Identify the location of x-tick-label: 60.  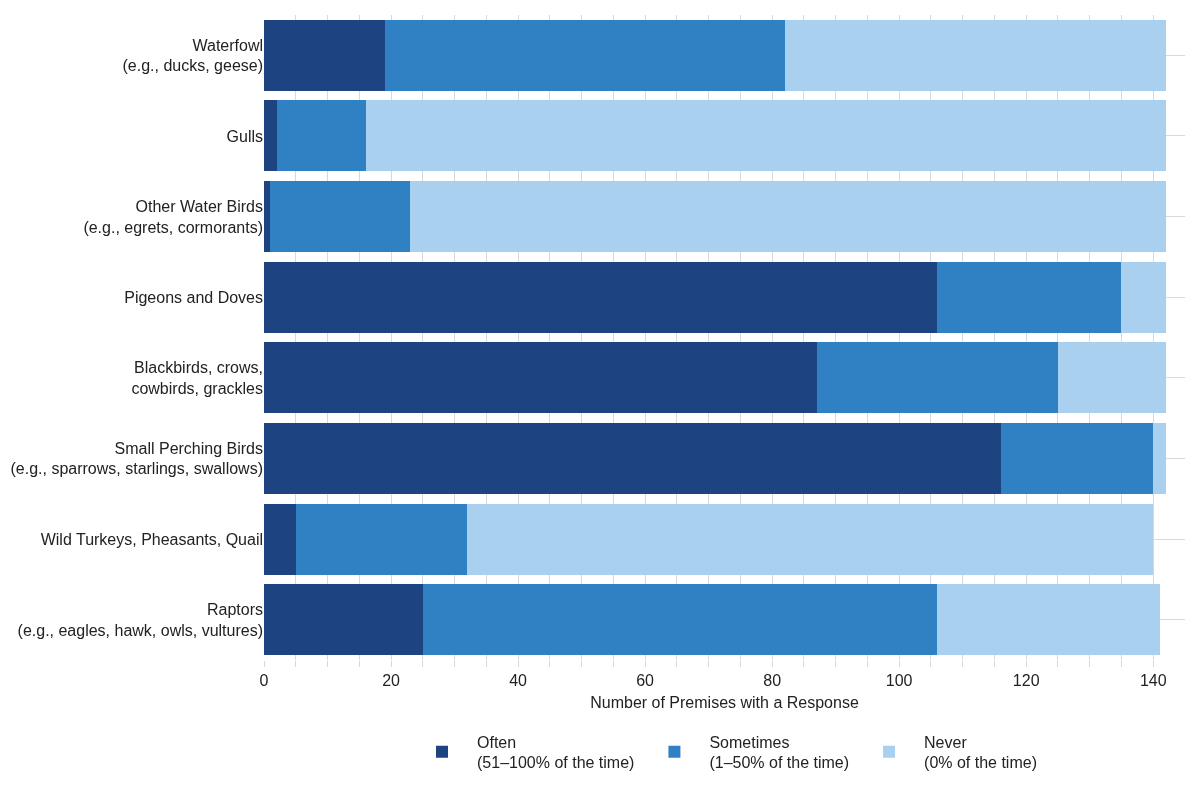
(645, 681).